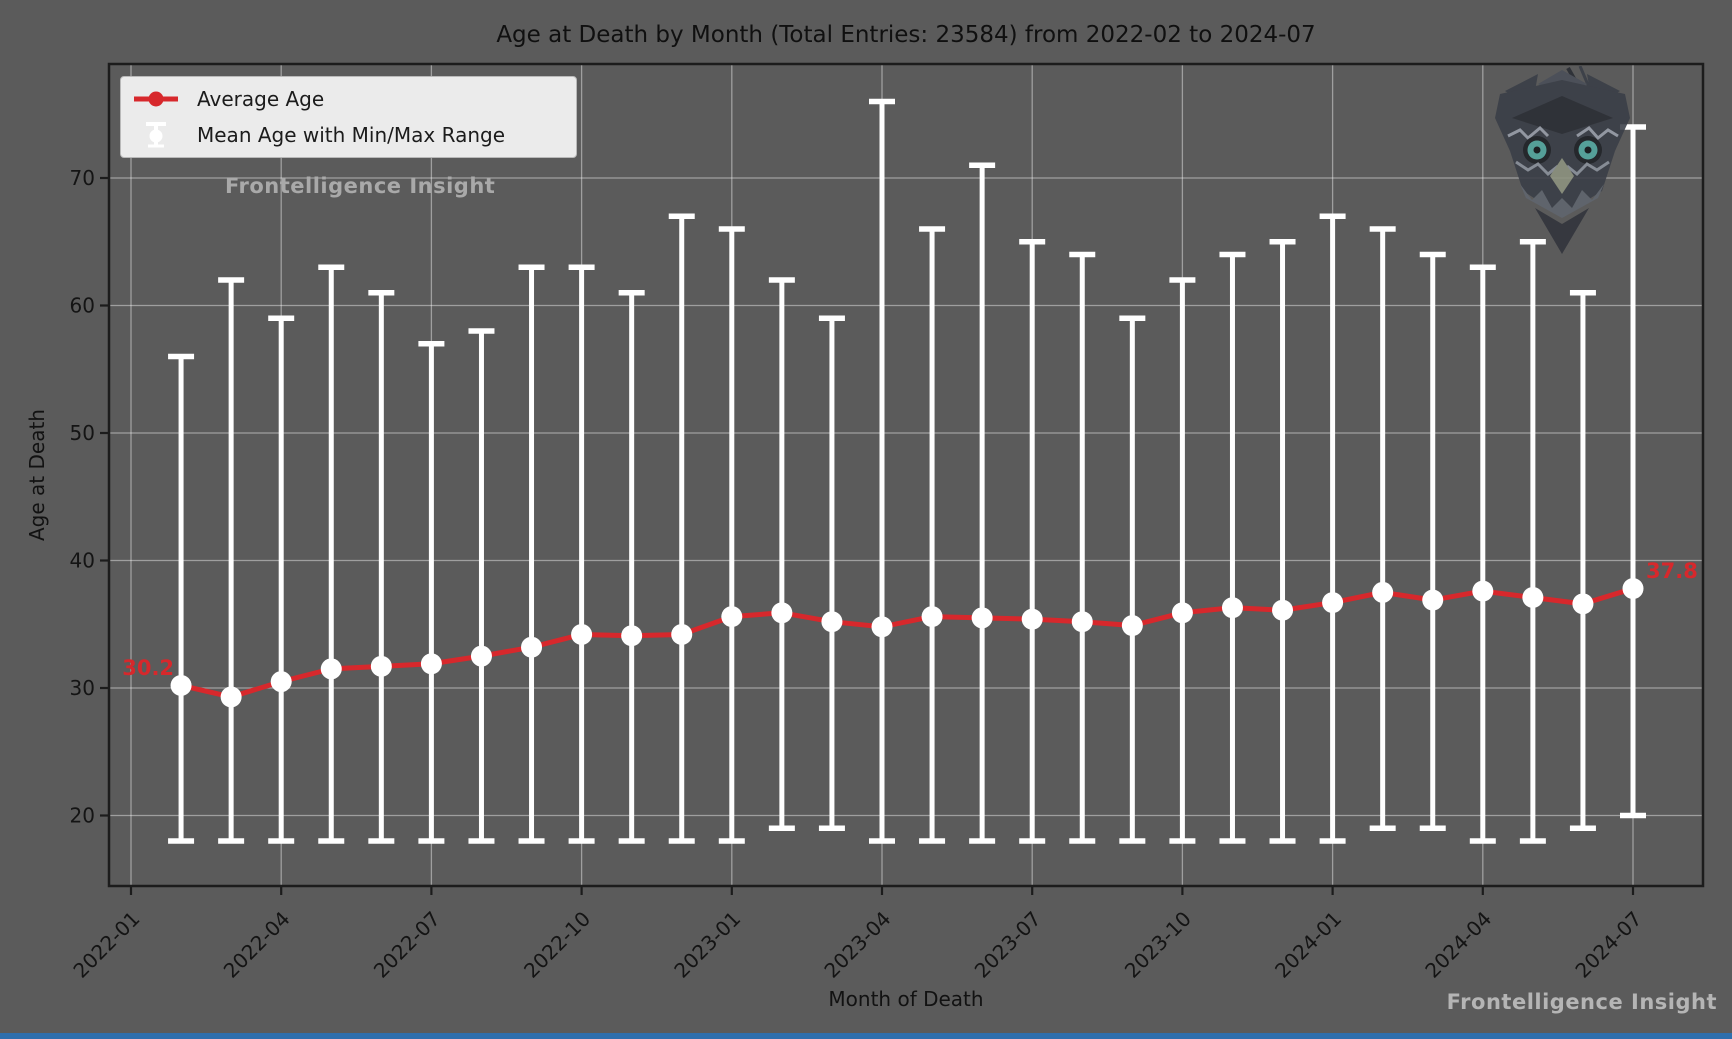  I want to click on y-tick-label: 60, so click(82, 306).